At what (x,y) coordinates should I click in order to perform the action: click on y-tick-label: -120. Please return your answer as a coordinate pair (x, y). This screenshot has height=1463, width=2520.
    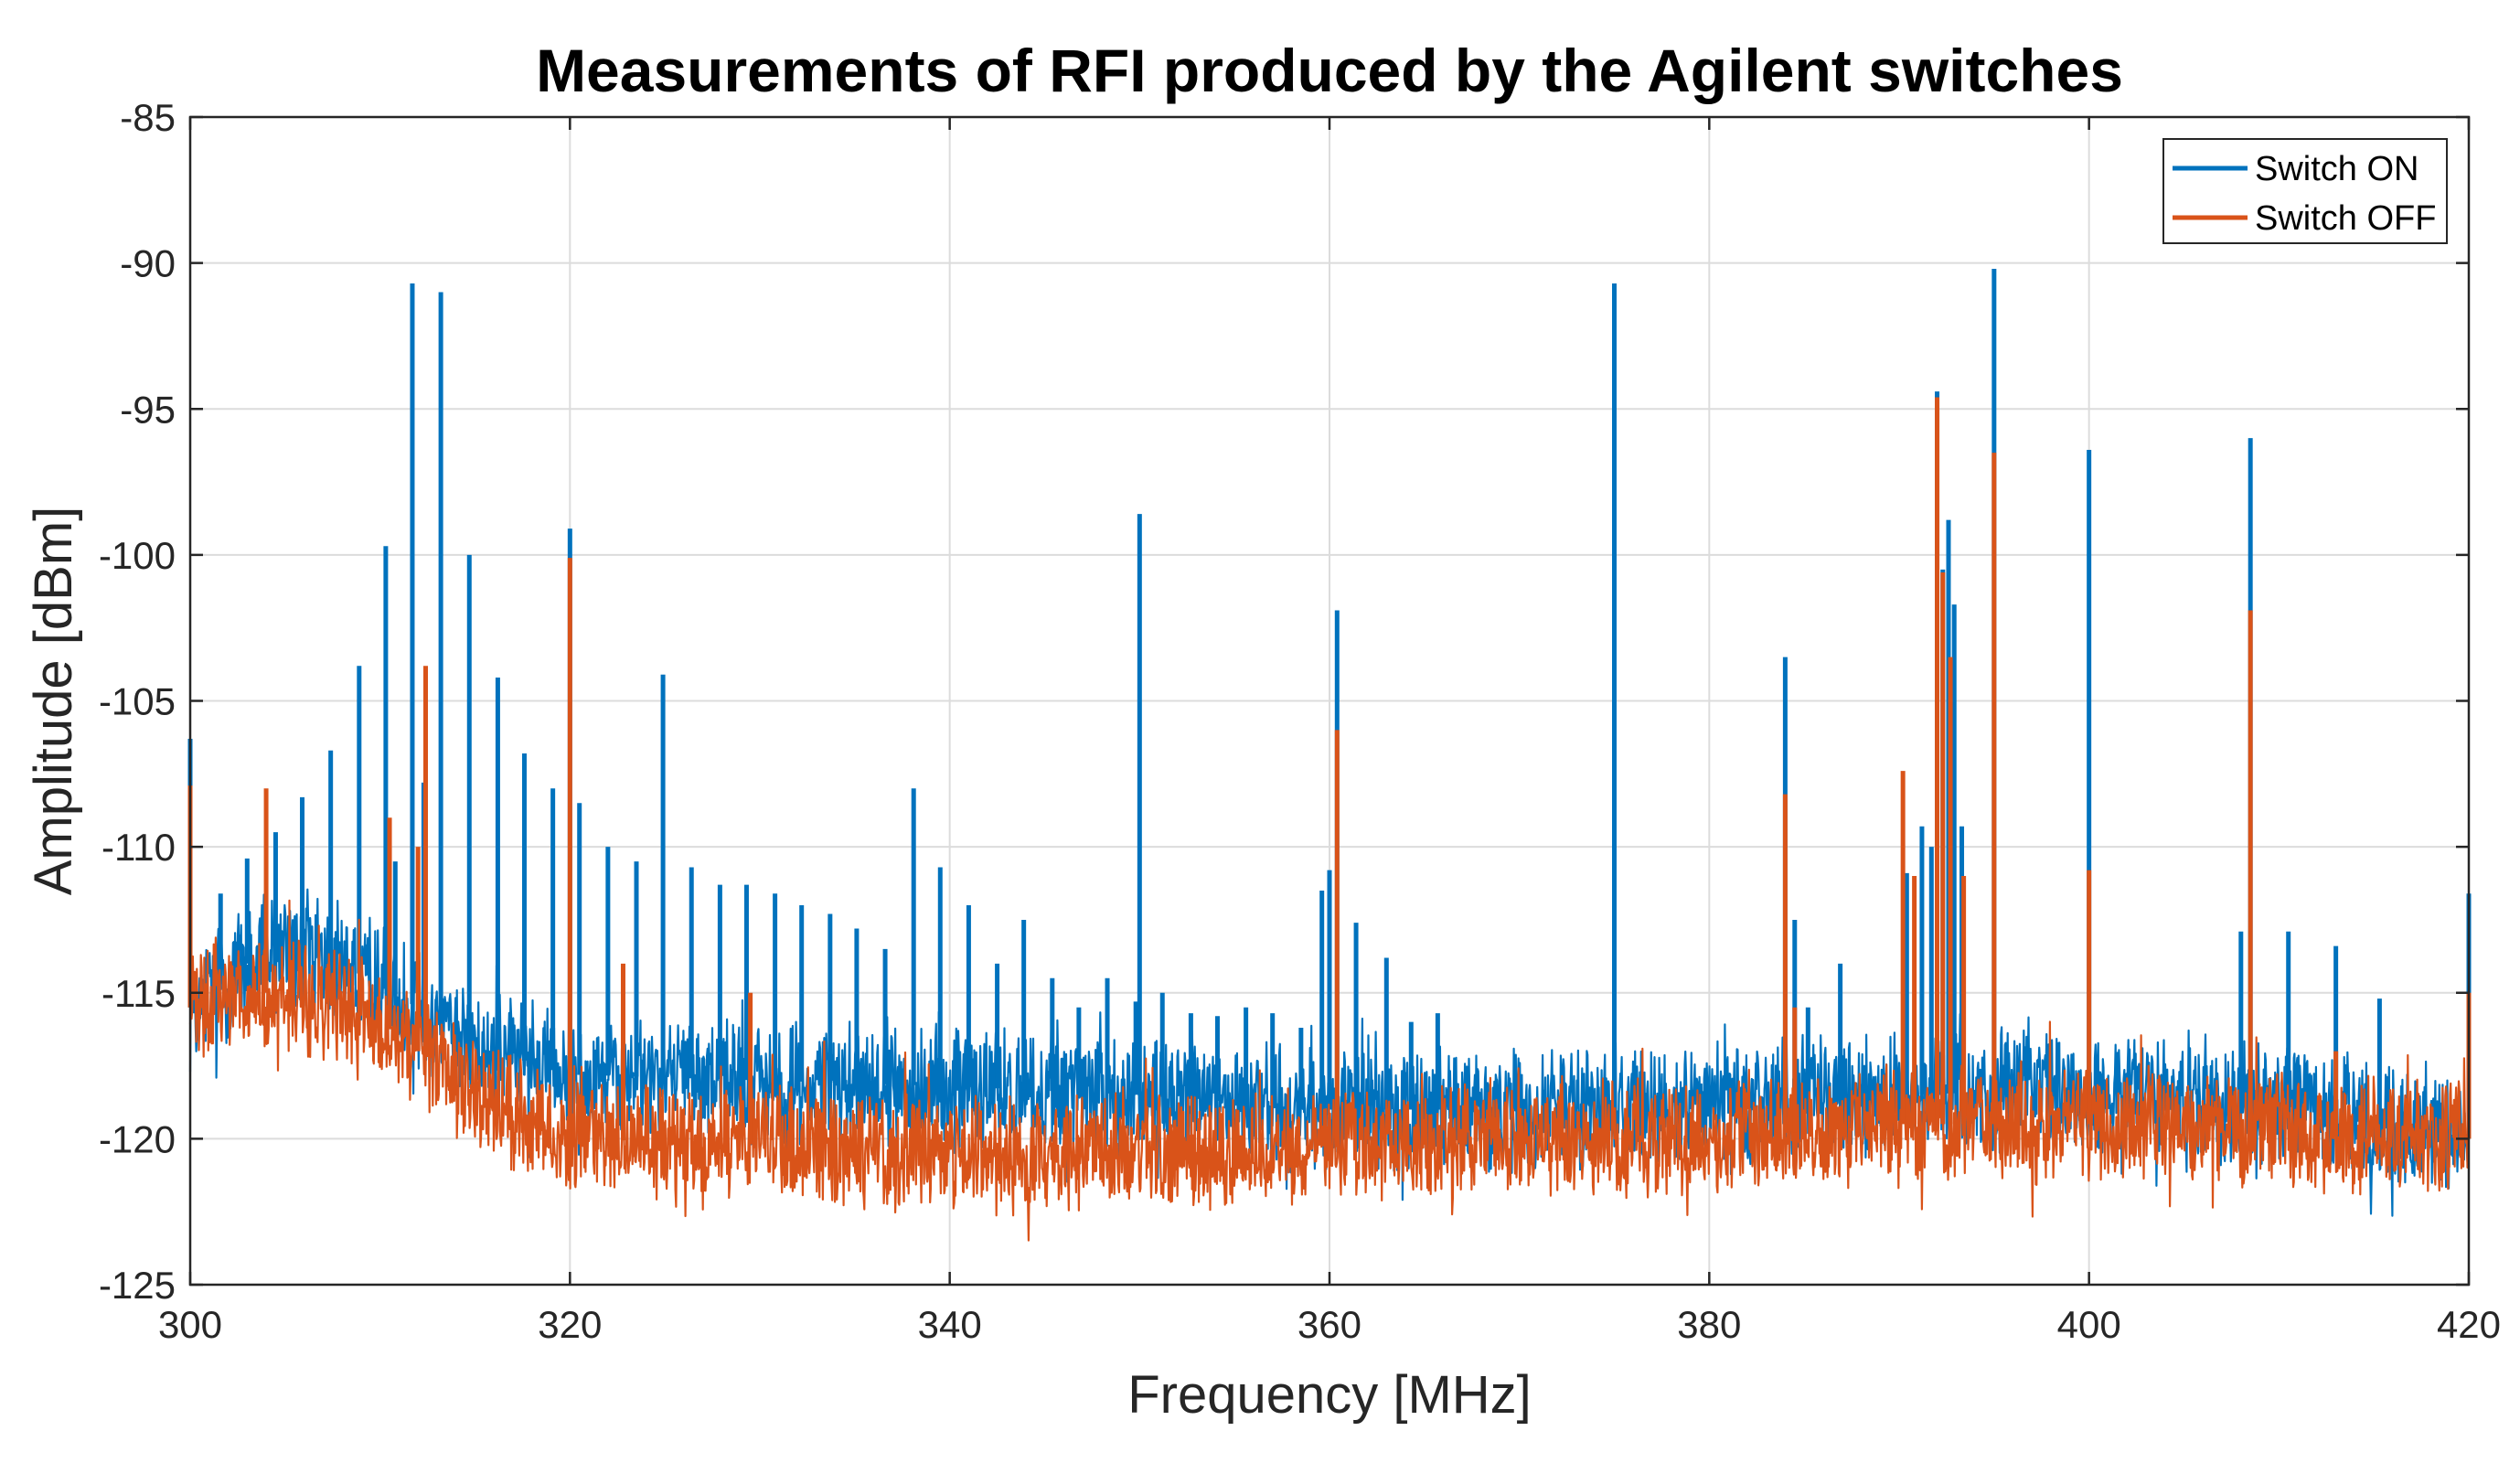
    Looking at the image, I should click on (137, 1139).